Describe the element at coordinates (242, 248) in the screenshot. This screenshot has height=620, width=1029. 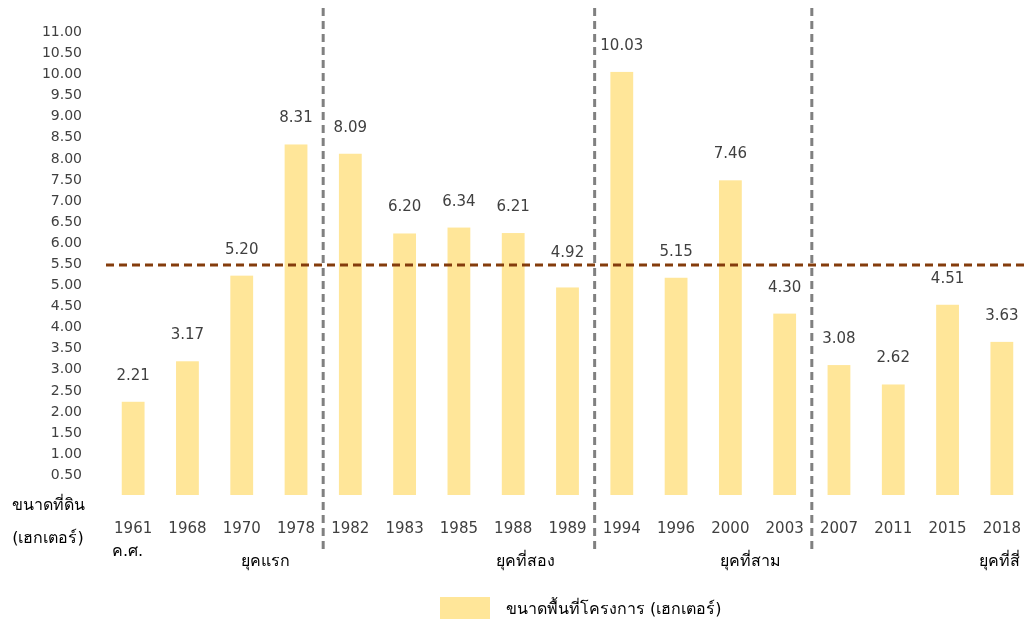
I see `text: 5.20` at that location.